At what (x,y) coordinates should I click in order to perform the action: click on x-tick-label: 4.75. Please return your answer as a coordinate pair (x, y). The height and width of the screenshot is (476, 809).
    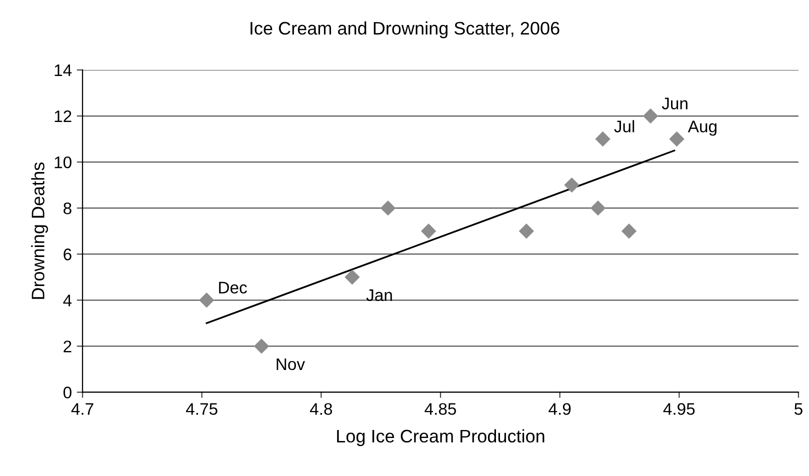
    Looking at the image, I should click on (202, 409).